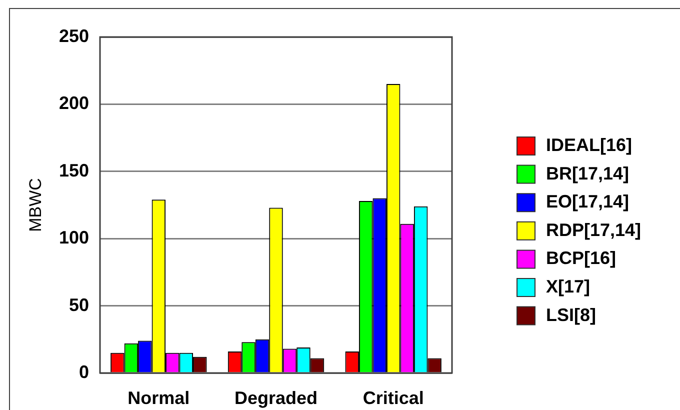 The image size is (680, 410). What do you see at coordinates (73, 103) in the screenshot?
I see `y-tick-label: 200` at bounding box center [73, 103].